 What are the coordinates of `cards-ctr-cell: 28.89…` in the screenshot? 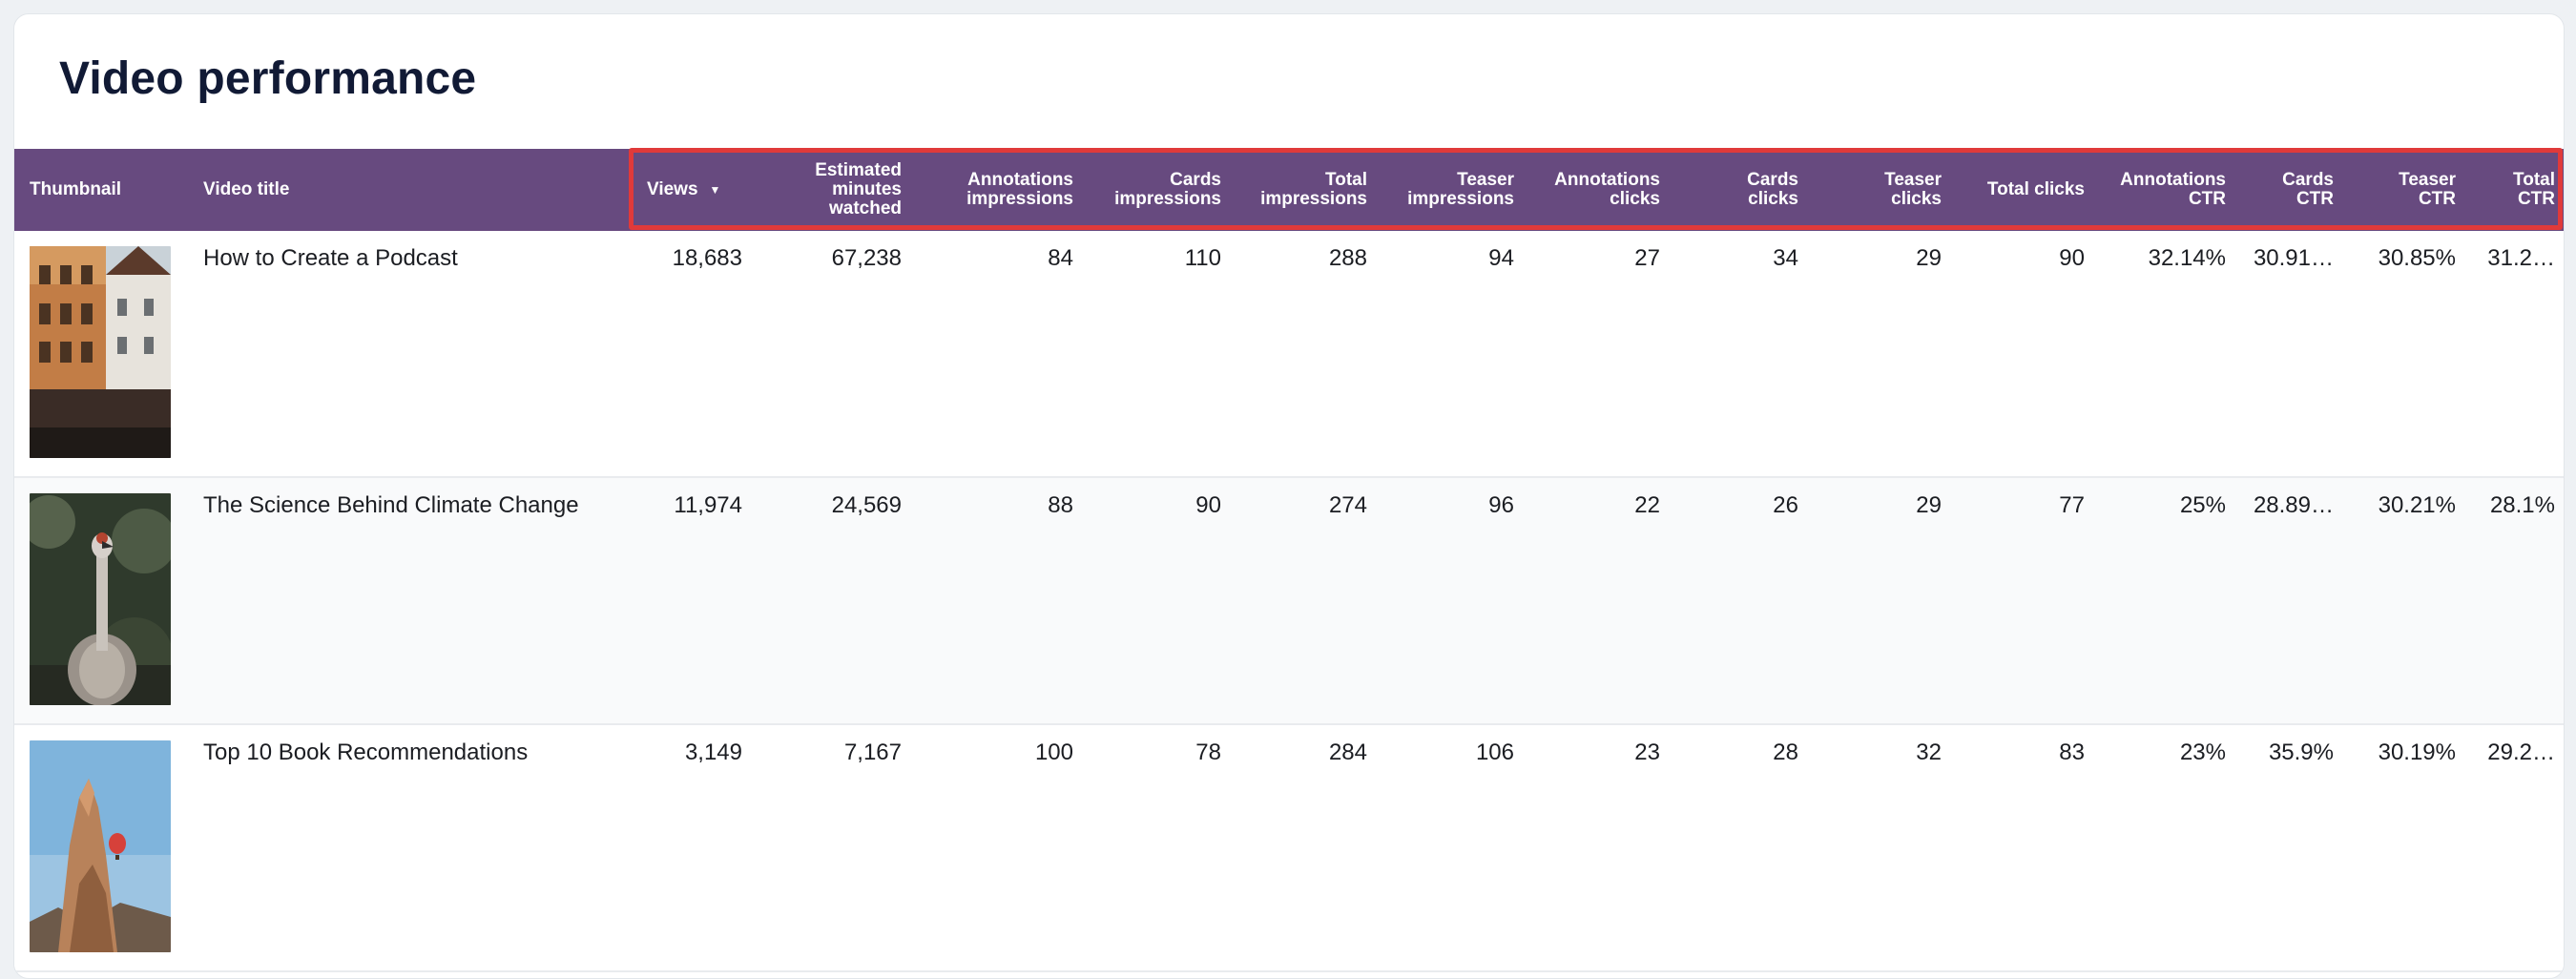 It's located at (2293, 505).